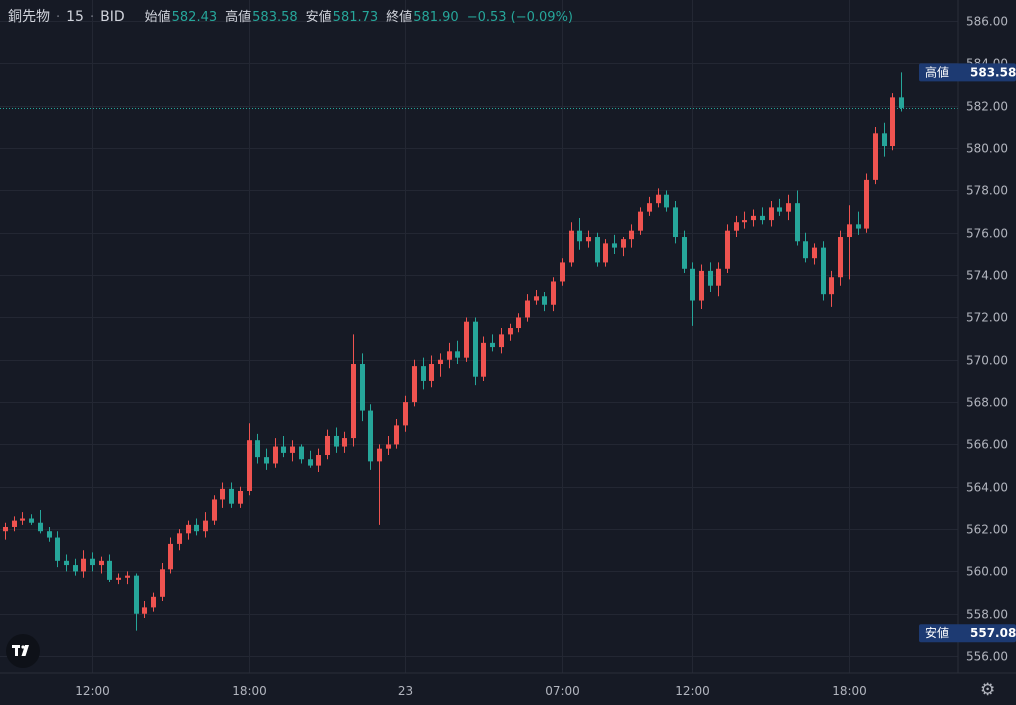  Describe the element at coordinates (75, 17) in the screenshot. I see `interval: 15` at that location.